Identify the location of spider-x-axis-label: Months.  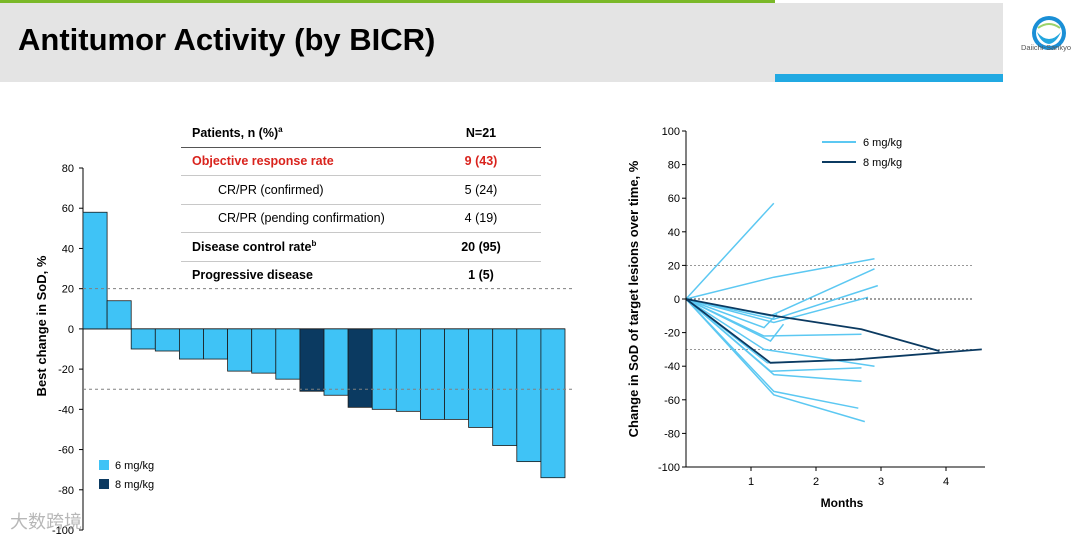
(842, 503).